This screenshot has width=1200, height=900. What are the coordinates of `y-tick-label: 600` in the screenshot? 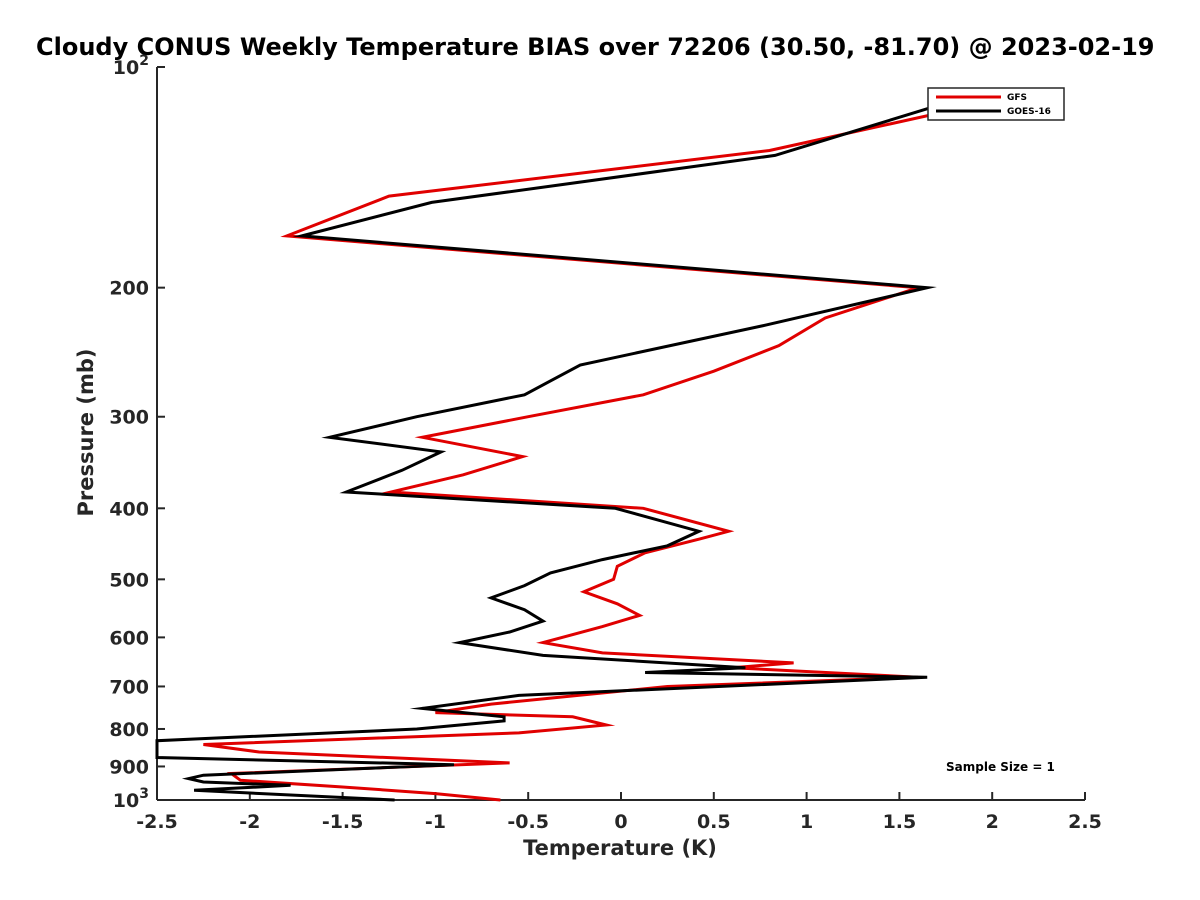 It's located at (129, 638).